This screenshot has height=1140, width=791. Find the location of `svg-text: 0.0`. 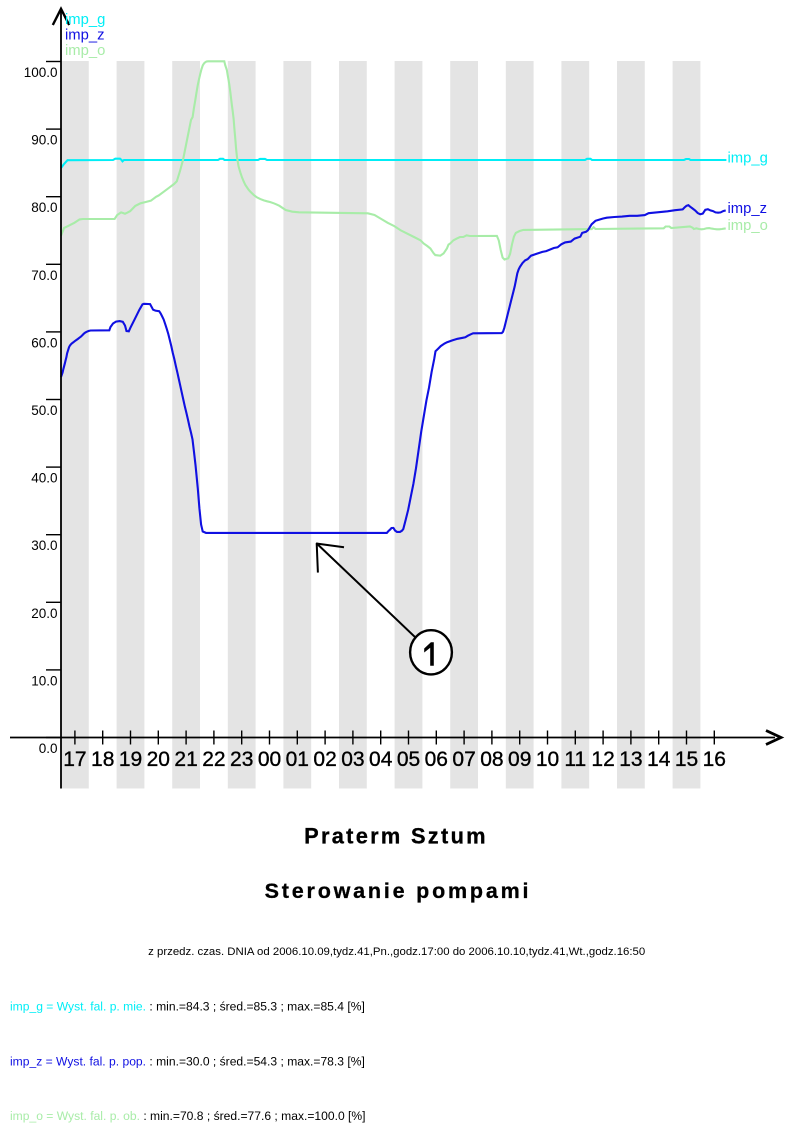

svg-text: 0.0 is located at coordinates (48, 748).